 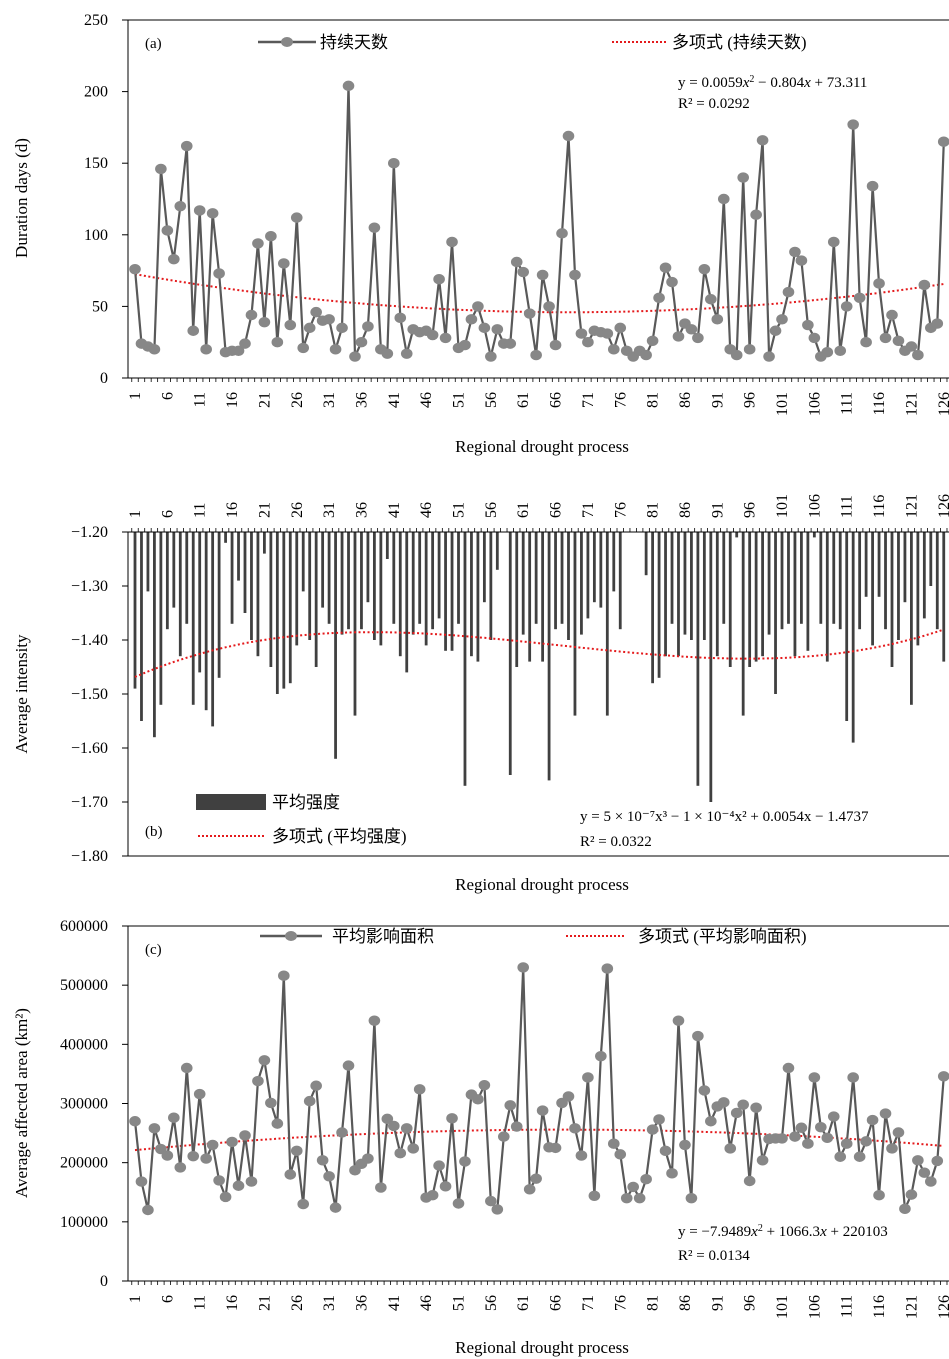 What do you see at coordinates (84, 926) in the screenshot?
I see `y-tick-label: 600000` at bounding box center [84, 926].